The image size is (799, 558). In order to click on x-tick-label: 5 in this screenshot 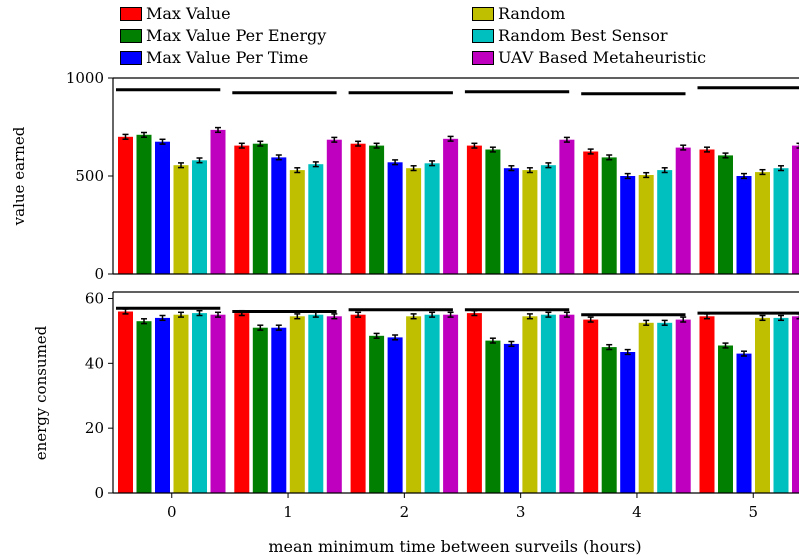, I will do `click(753, 512)`.